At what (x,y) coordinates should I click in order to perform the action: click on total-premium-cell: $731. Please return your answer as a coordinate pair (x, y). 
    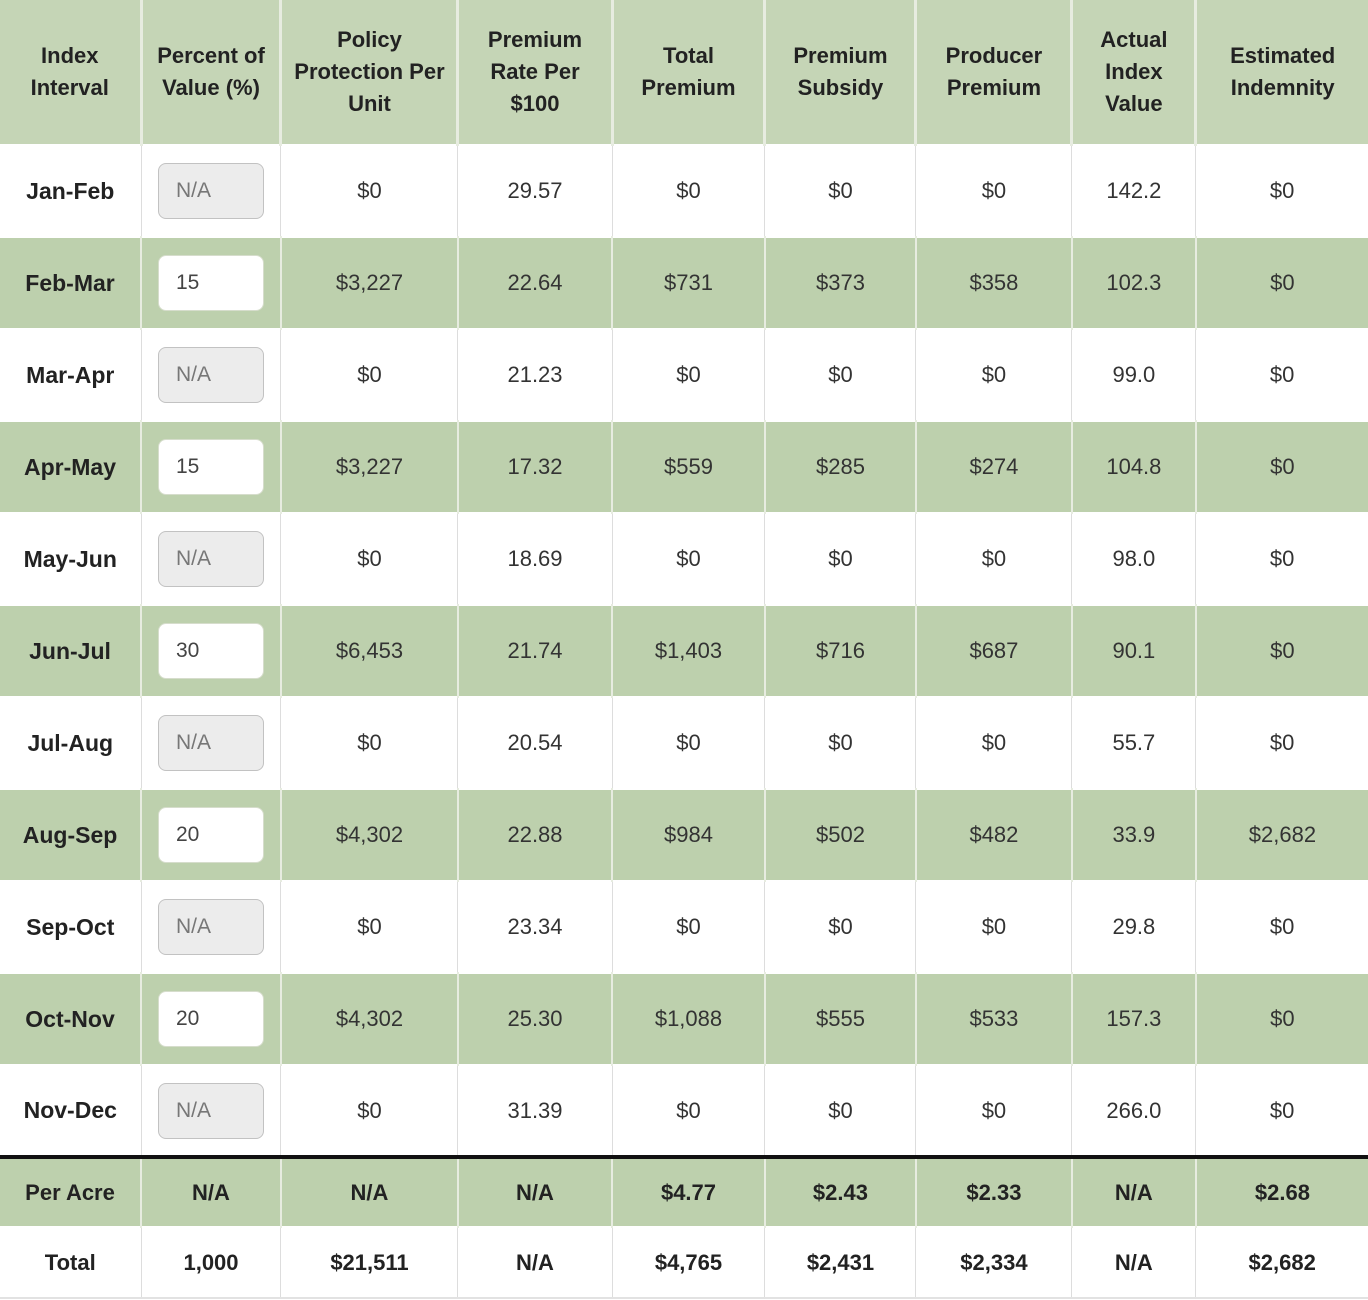
    Looking at the image, I should click on (688, 283).